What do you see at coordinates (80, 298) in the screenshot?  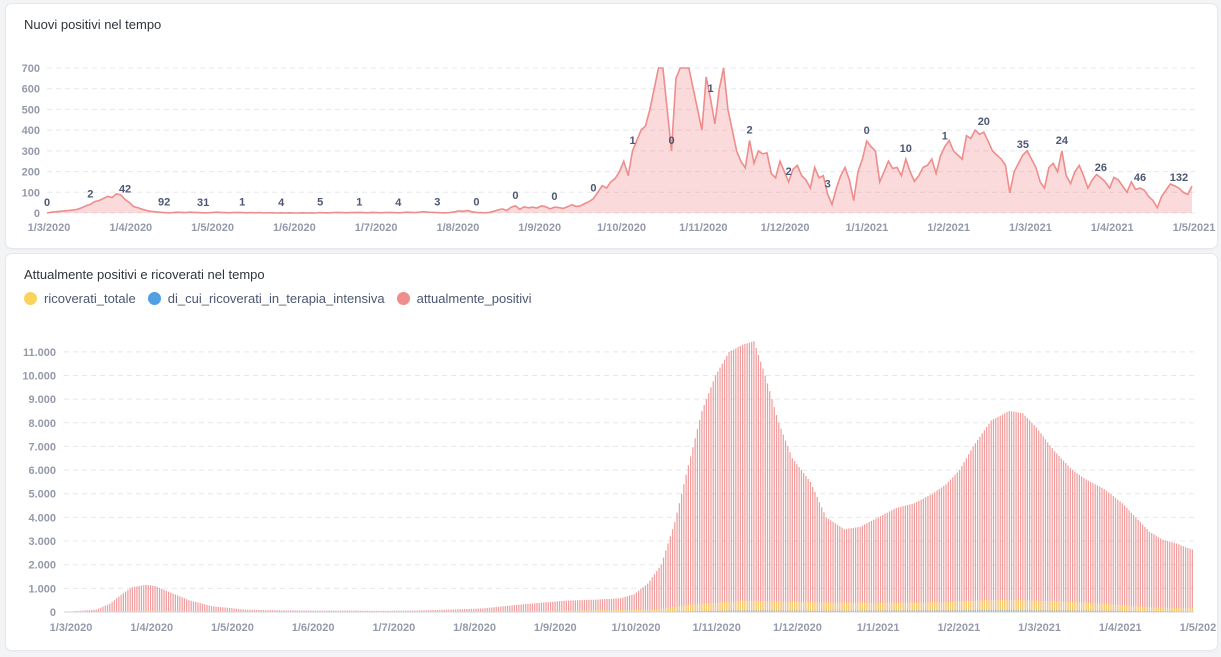 I see `legend-item-ricoverati-totale: ricoverati_totale` at bounding box center [80, 298].